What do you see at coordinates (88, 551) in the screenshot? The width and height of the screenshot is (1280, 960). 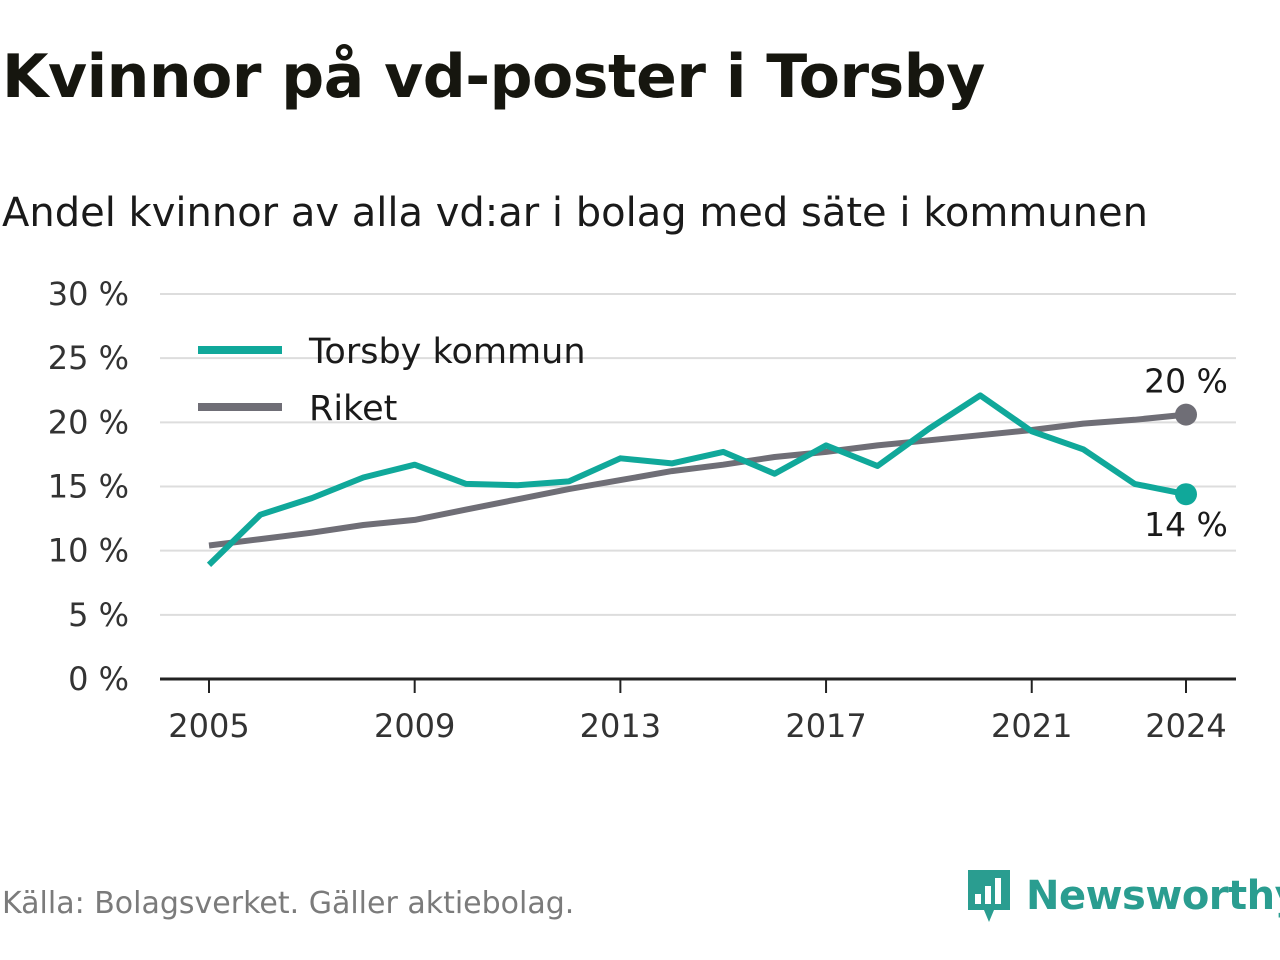 I see `y-tick-label: 10 %` at bounding box center [88, 551].